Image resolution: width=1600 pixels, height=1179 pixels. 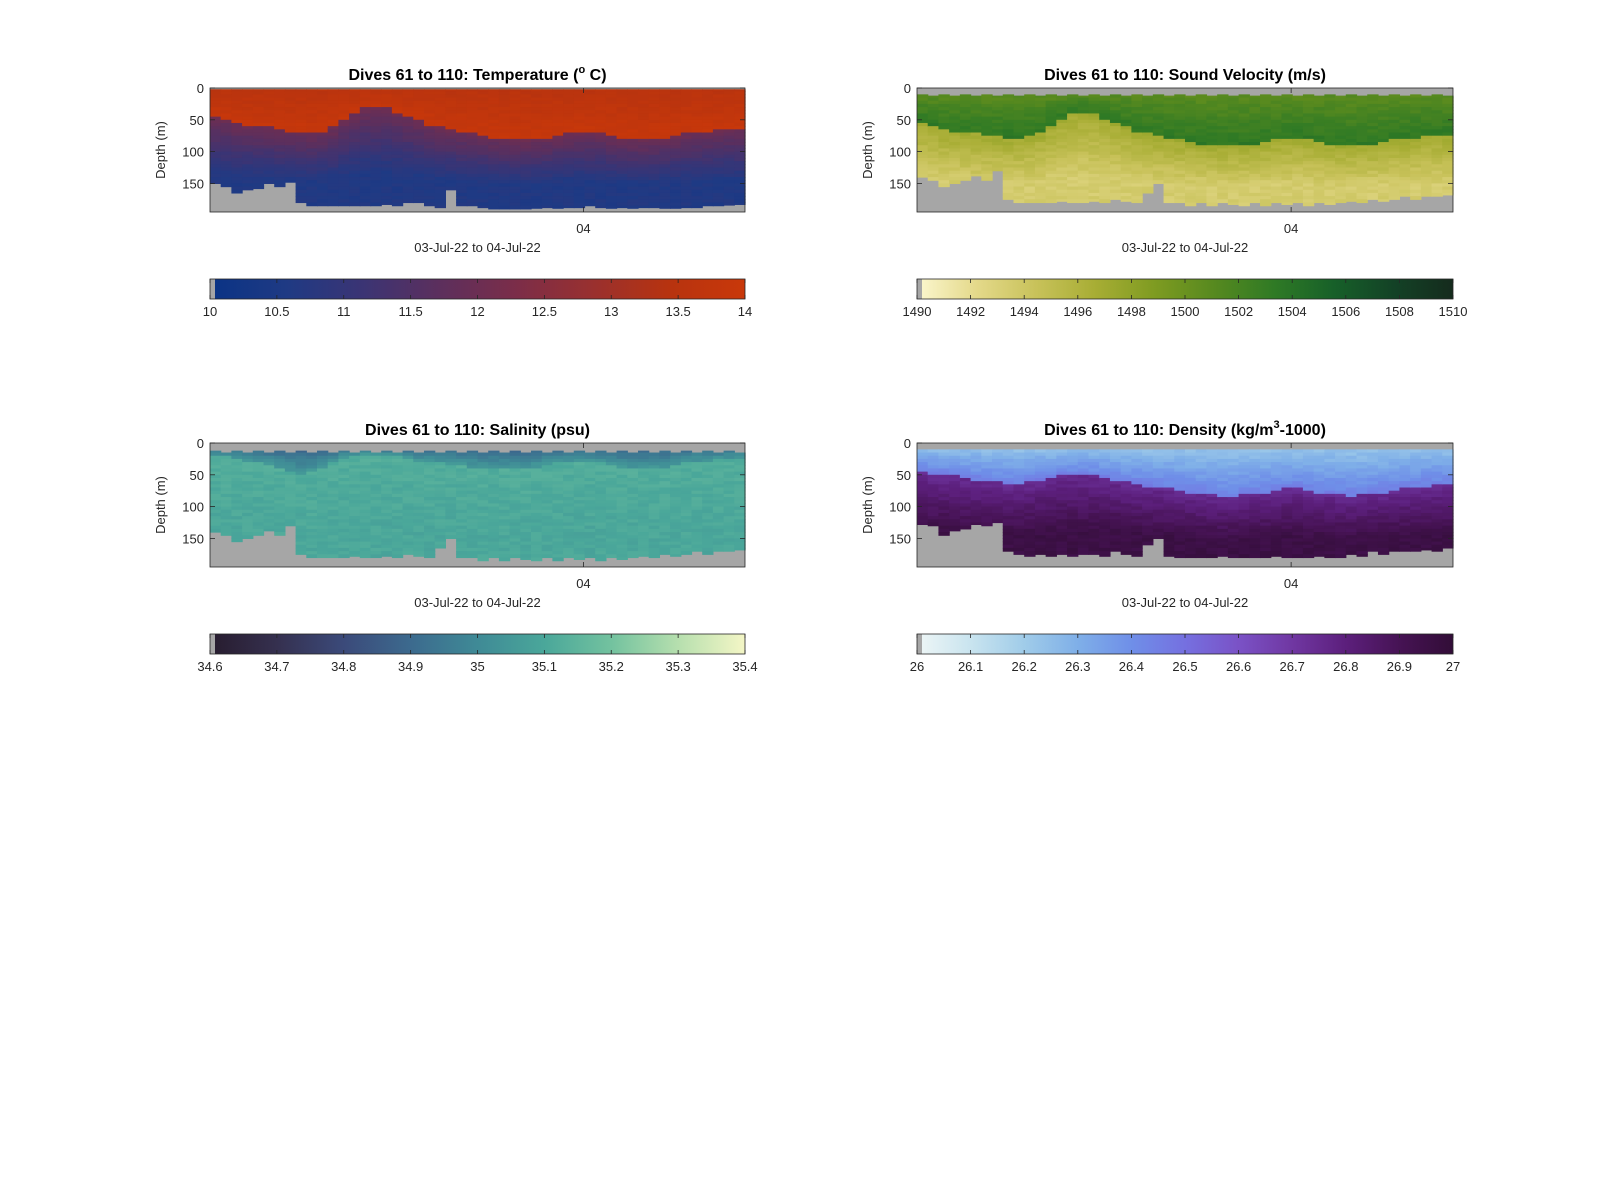 What do you see at coordinates (276, 311) in the screenshot?
I see `colorbar-tick-label: 10.5` at bounding box center [276, 311].